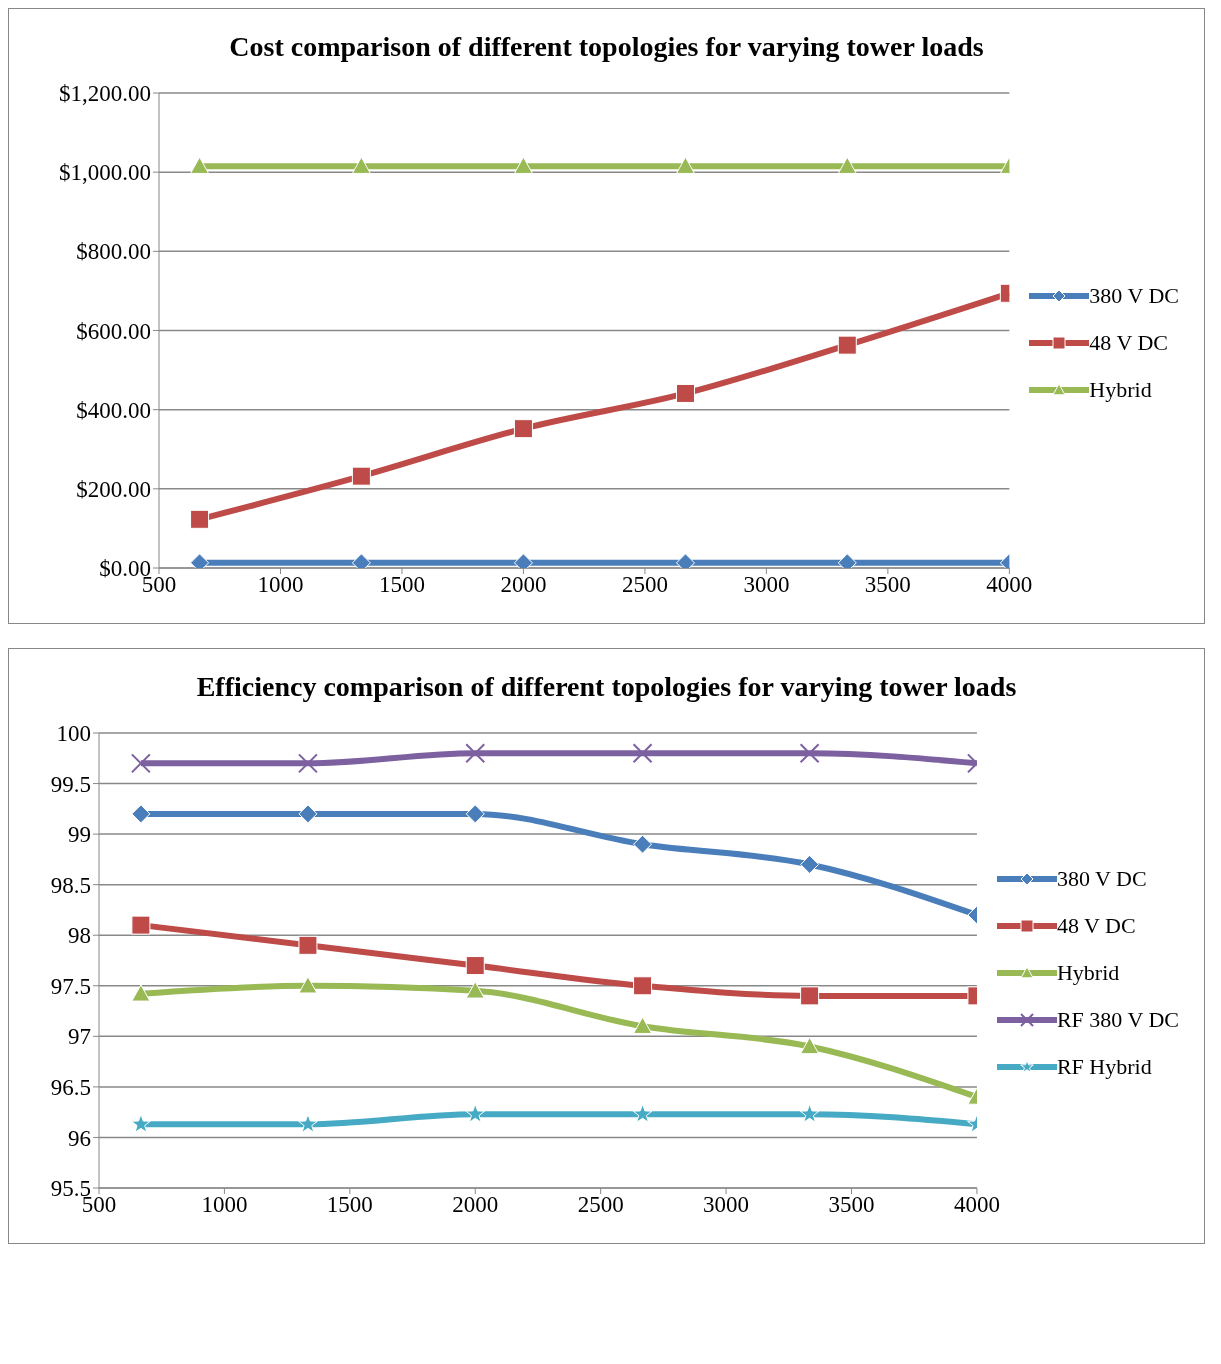  What do you see at coordinates (1117, 1020) in the screenshot?
I see `legend-label: RF 380 V DC` at bounding box center [1117, 1020].